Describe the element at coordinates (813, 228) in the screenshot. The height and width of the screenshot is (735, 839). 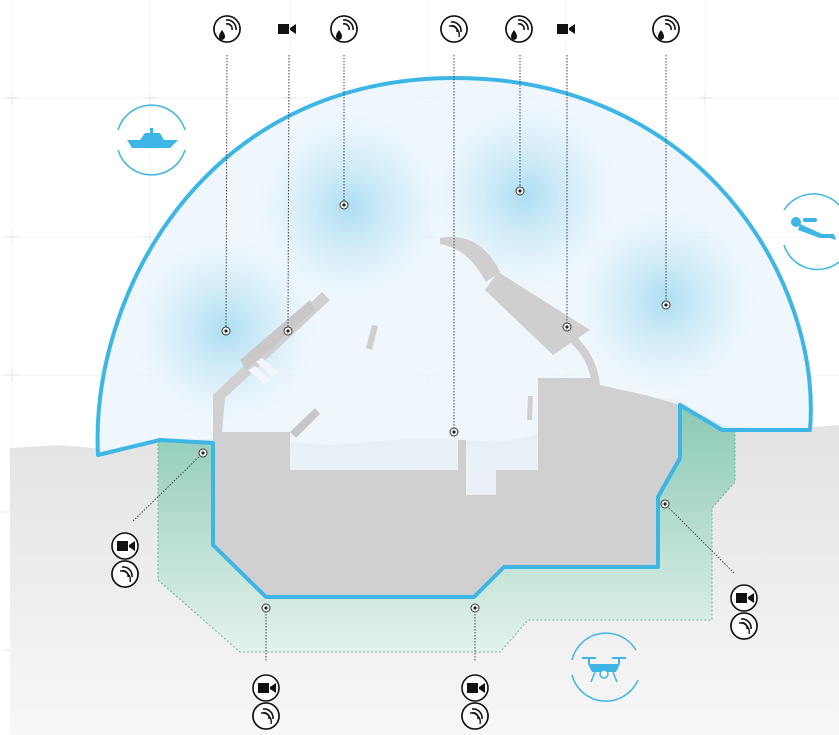
I see `diver-icon` at that location.